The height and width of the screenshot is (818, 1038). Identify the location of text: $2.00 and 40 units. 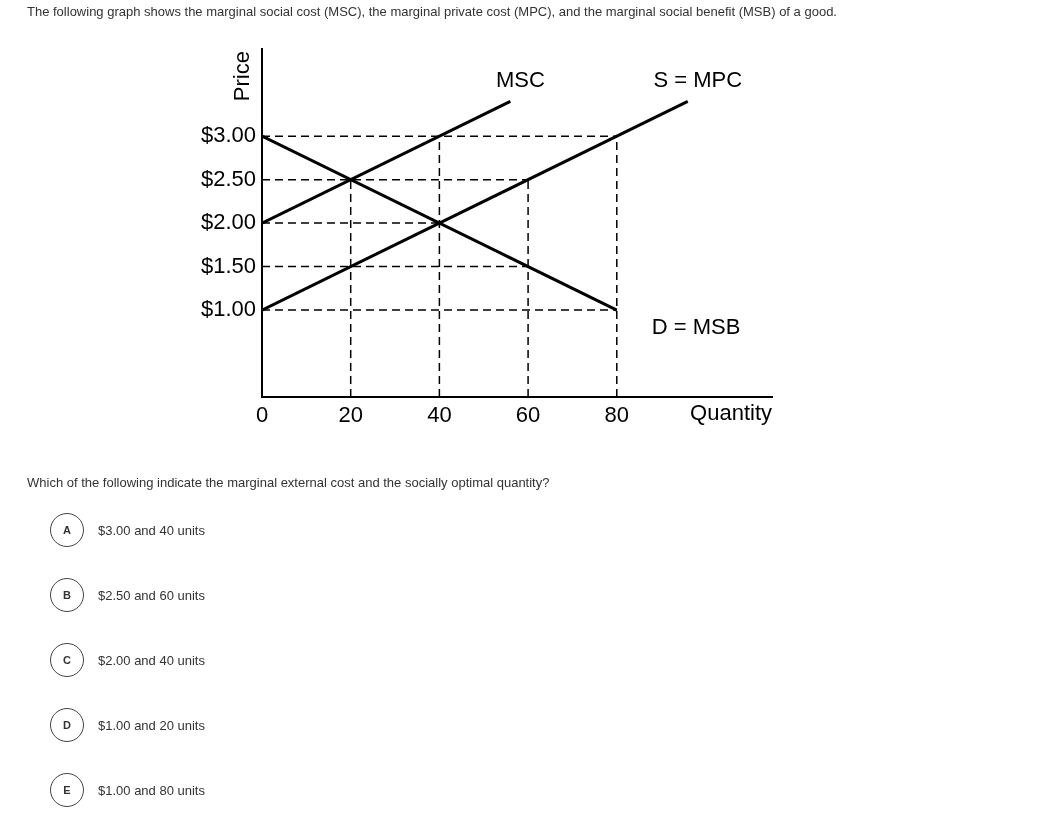
(151, 660).